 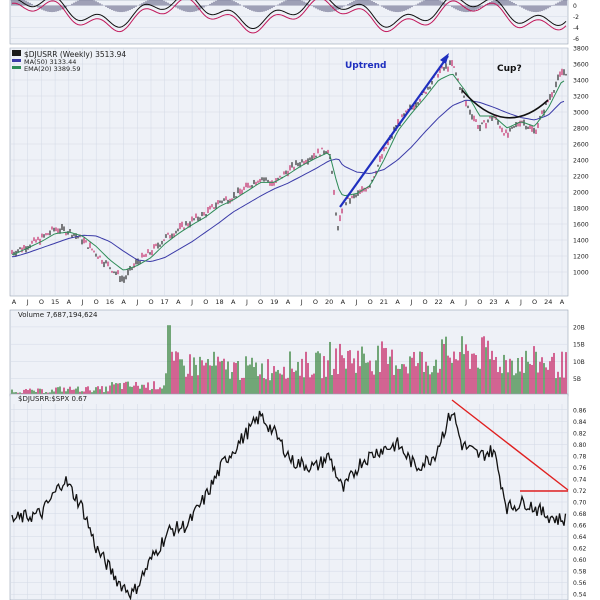 I want to click on macd-lines, so click(x=289, y=17).